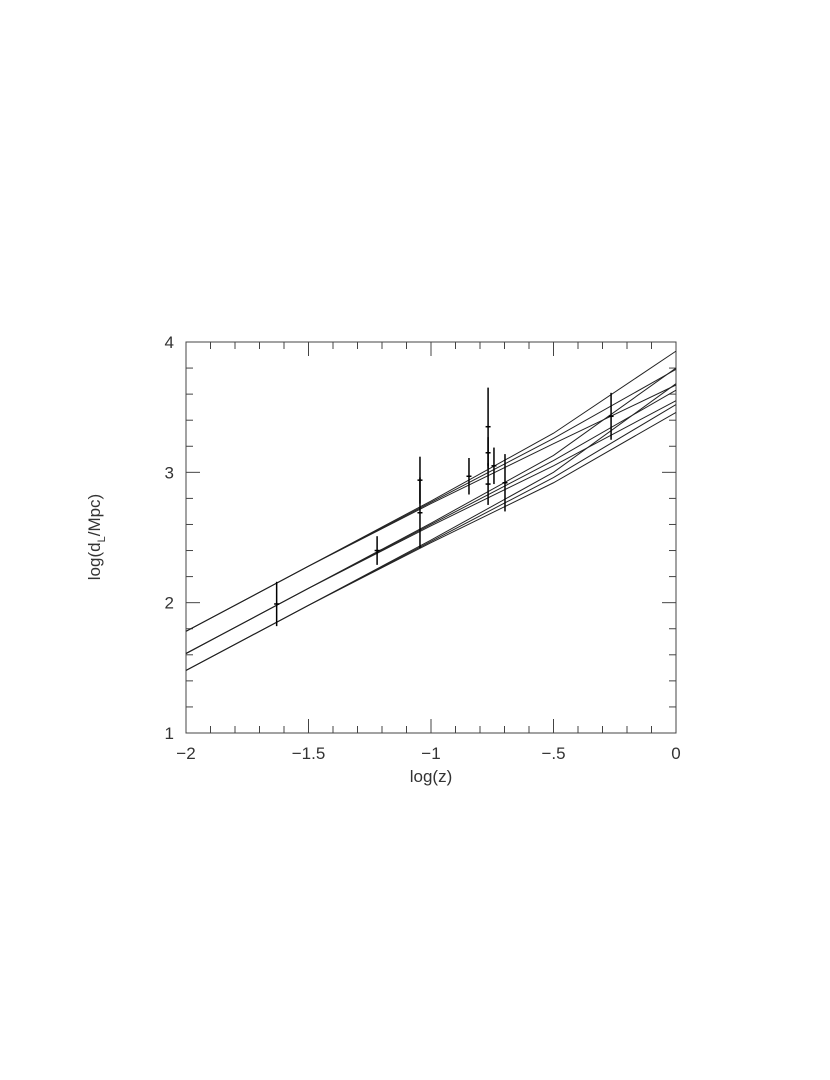 Image resolution: width=830 pixels, height=1080 pixels. I want to click on y-axis-label-part: log(d, so click(94, 561).